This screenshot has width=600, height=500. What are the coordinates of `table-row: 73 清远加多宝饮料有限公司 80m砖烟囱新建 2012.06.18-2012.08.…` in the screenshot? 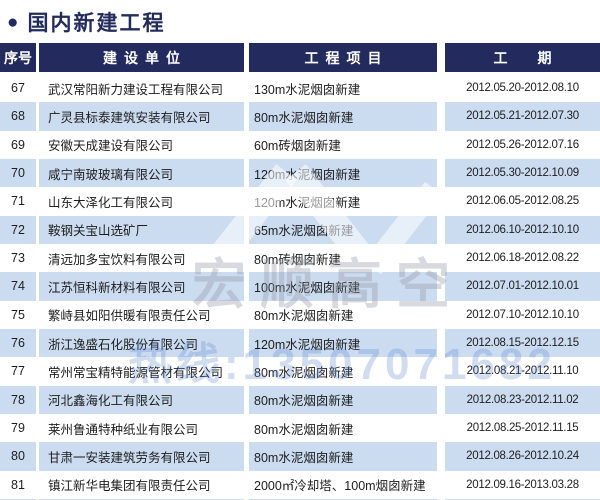 It's located at (300, 258).